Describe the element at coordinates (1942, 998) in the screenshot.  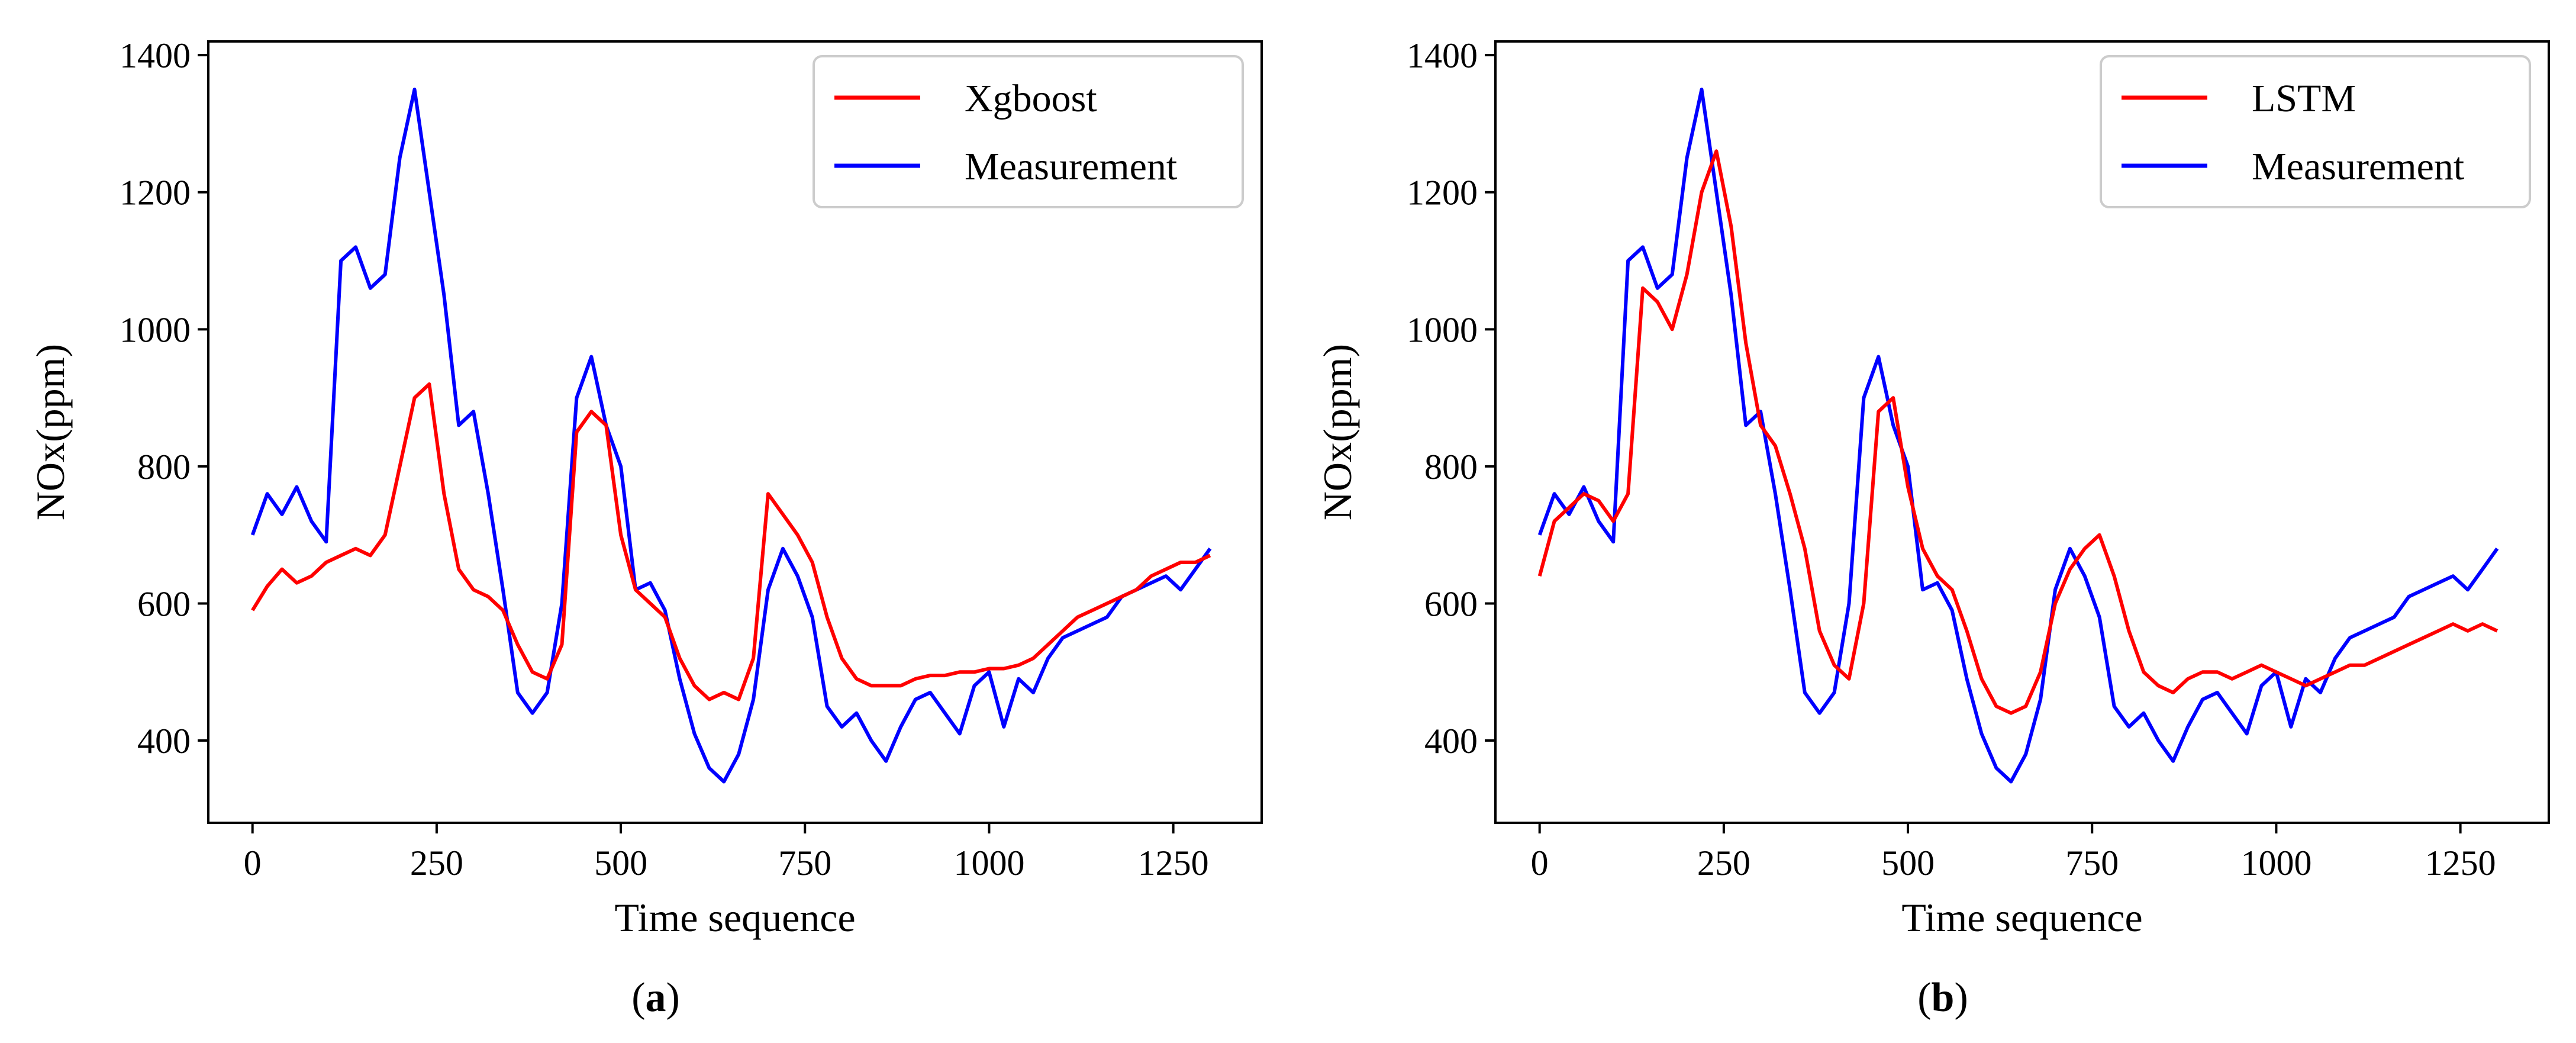
I see `panel-label-b: (b)` at that location.